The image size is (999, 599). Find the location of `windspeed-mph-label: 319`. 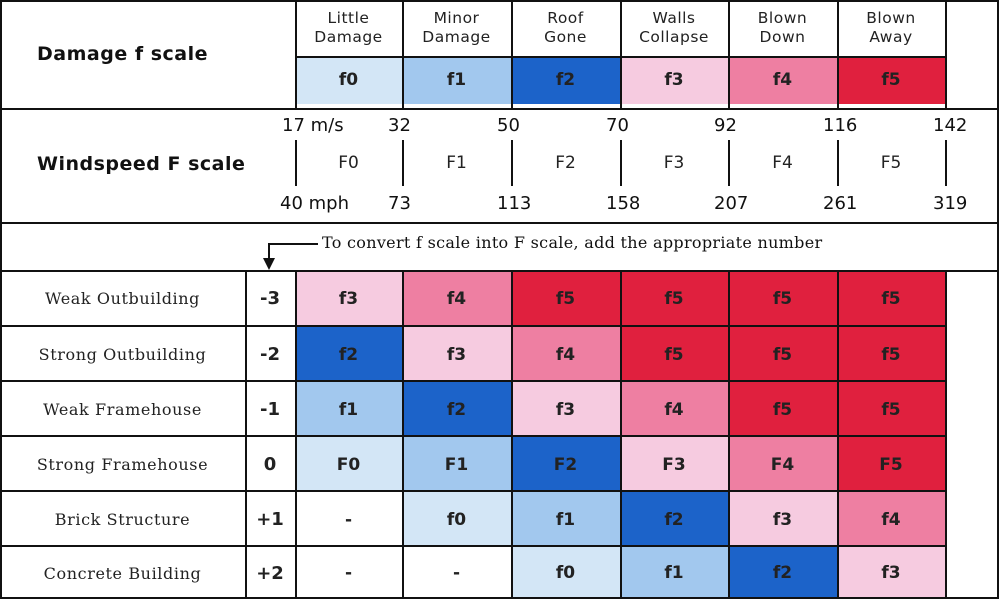

windspeed-mph-label: 319 is located at coordinates (950, 203).